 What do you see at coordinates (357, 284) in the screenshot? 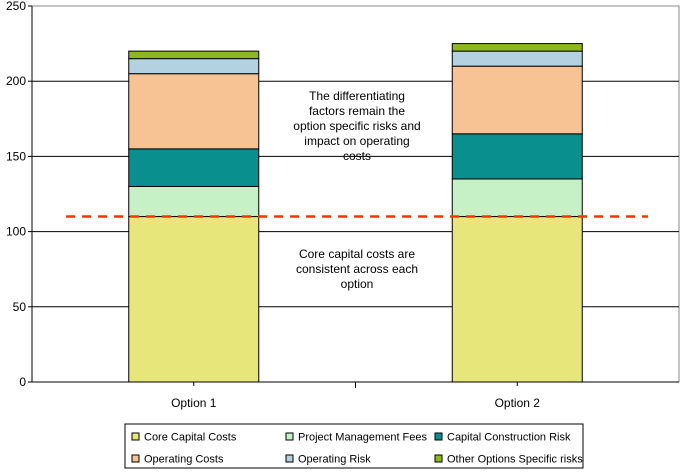
I see `annotation-line: option` at bounding box center [357, 284].